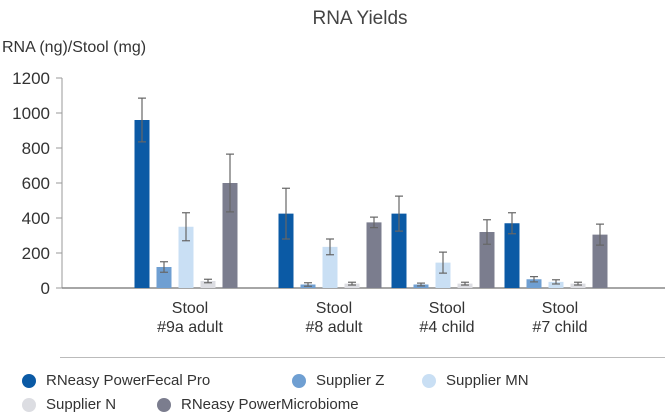  I want to click on legend-item: Supplier Z, so click(338, 380).